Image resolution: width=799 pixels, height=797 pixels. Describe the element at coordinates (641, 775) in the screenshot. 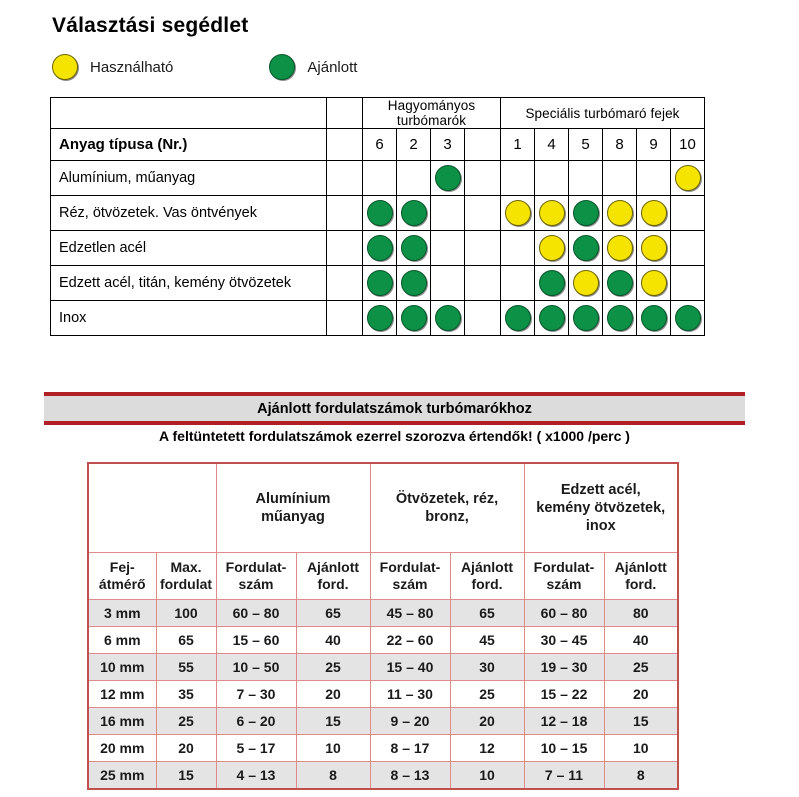

I see `rpm-cell-hard_rec: 8` at that location.